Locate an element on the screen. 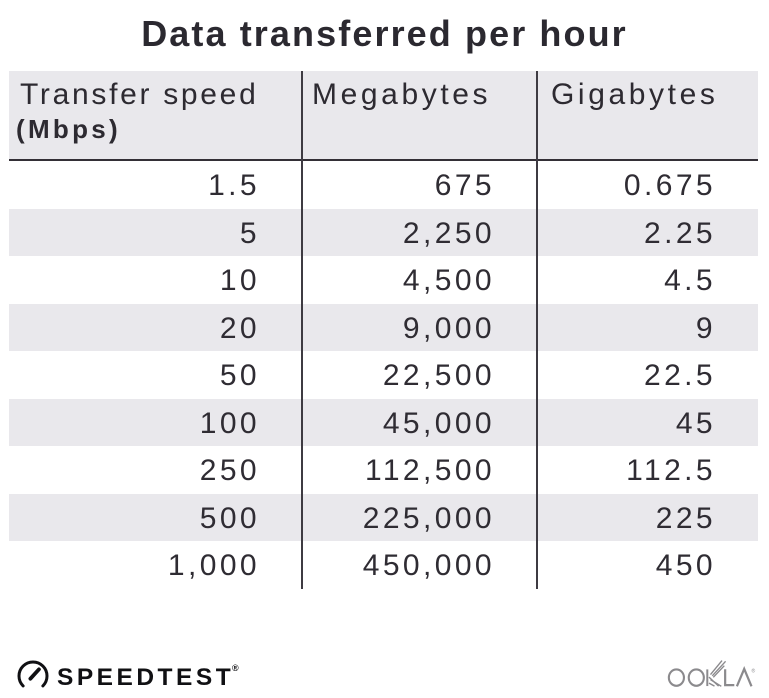  table-row: 1,000 450,000 450 is located at coordinates (383, 565).